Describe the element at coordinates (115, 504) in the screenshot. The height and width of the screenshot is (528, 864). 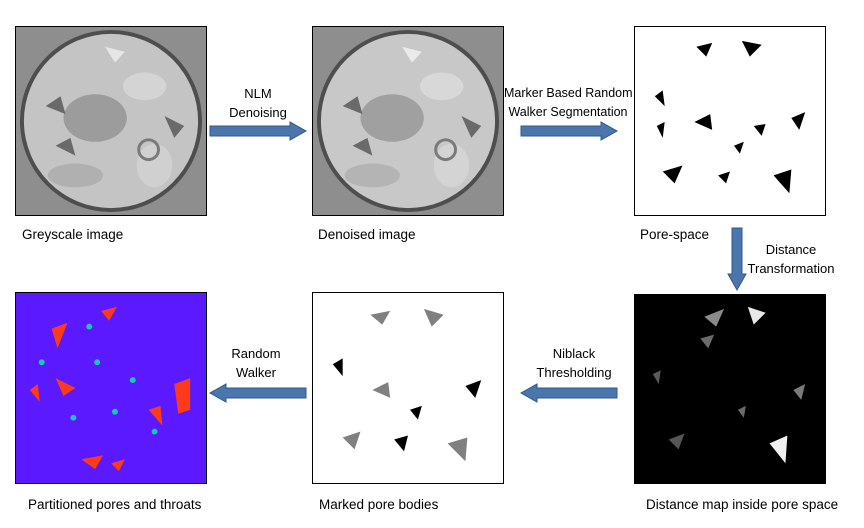
I see `partitioned-caption: Partitioned pores and throats` at that location.